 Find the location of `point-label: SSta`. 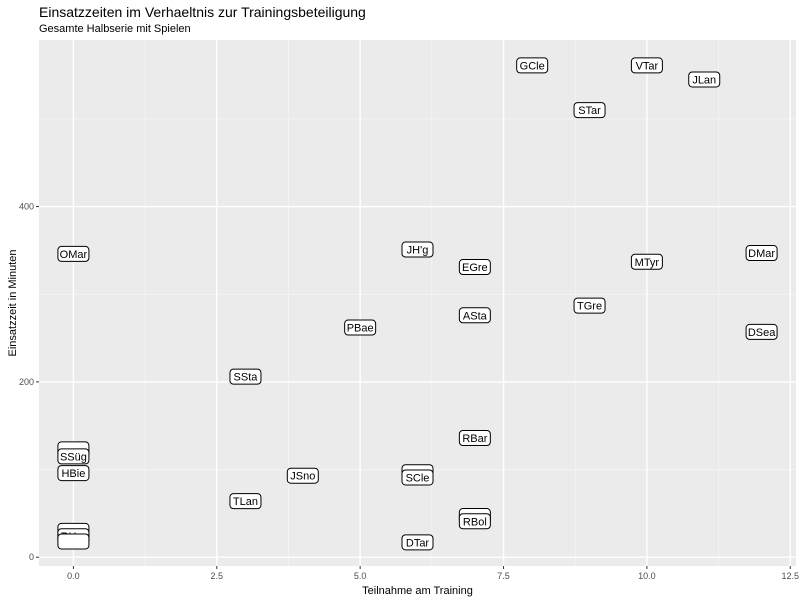

point-label: SSta is located at coordinates (245, 376).